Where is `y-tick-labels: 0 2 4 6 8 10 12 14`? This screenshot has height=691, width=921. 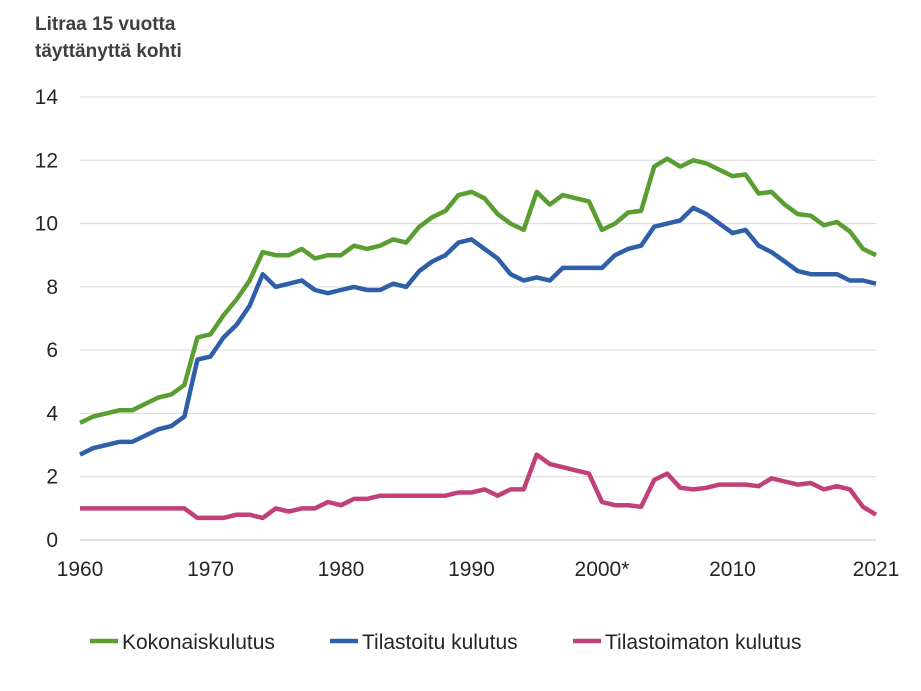
y-tick-labels: 0 2 4 6 8 10 12 14 is located at coordinates (47, 319).